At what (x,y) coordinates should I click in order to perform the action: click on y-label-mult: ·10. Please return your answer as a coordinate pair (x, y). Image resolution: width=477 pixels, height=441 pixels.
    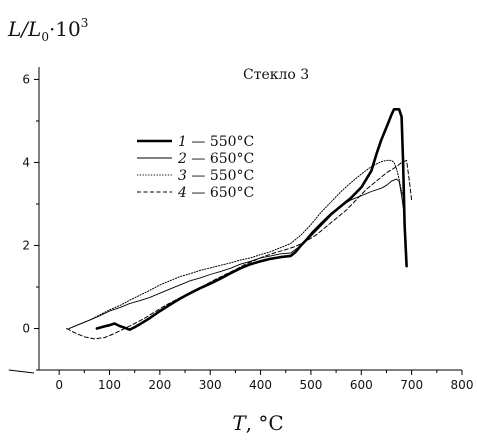
    Looking at the image, I should click on (65, 29).